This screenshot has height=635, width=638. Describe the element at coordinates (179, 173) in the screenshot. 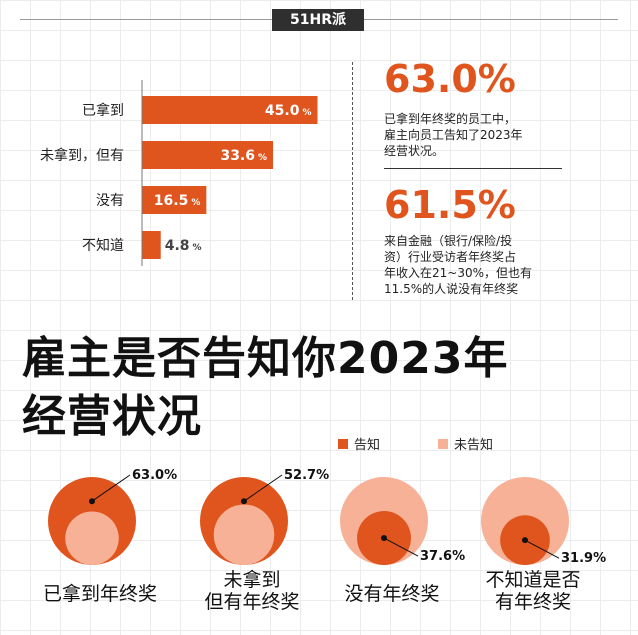

I see `bar-chart: 已拿到 45.0 %未拿到，但有 33.6 %没有 16.5 %不知道 4.8%` at that location.